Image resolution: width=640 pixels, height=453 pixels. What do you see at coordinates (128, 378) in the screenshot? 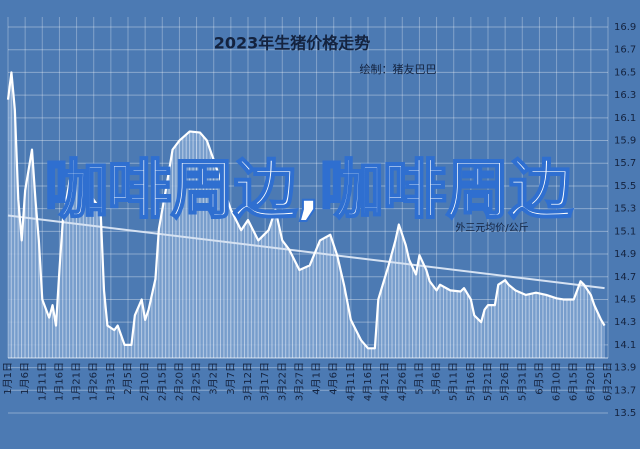
I see `x-tick-label: 2月5日` at bounding box center [128, 378].